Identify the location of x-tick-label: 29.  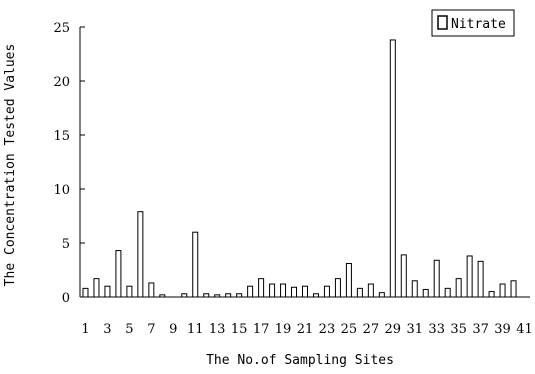
(393, 329).